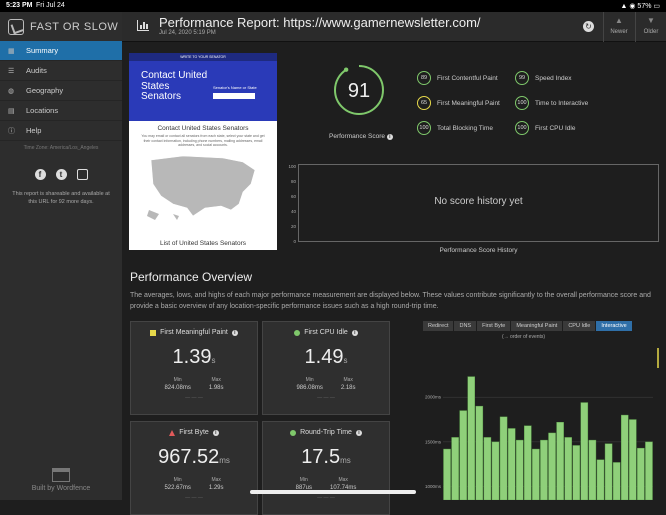 The image size is (666, 515). I want to click on metric-first-contentful-paint: 89 First Contentful Paint, so click(457, 78).